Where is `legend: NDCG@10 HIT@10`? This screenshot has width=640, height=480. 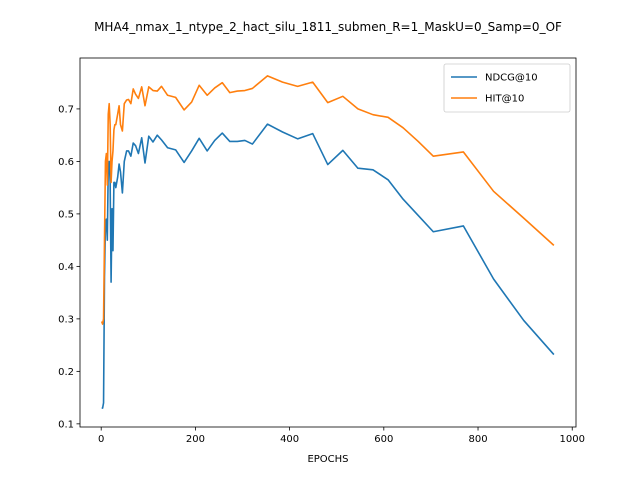 legend: NDCG@10 HIT@10 is located at coordinates (507, 88).